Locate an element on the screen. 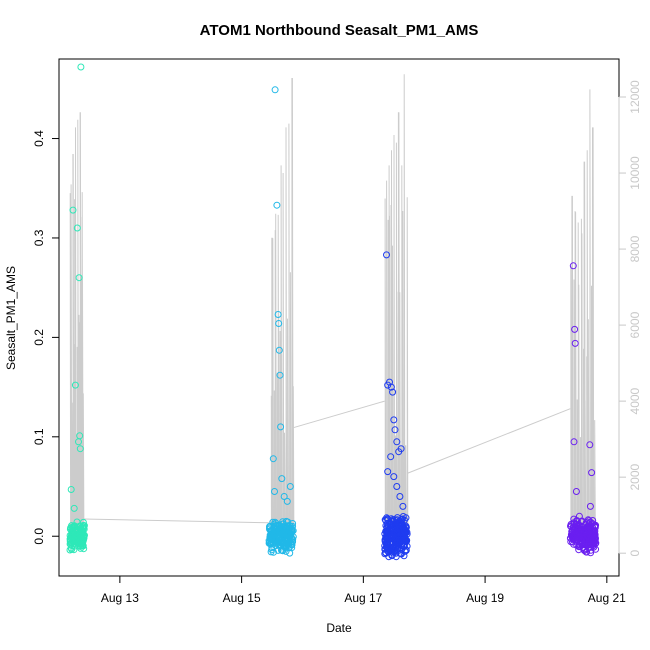 The width and height of the screenshot is (650, 650). y2-tick-label: 6000 is located at coordinates (635, 324).